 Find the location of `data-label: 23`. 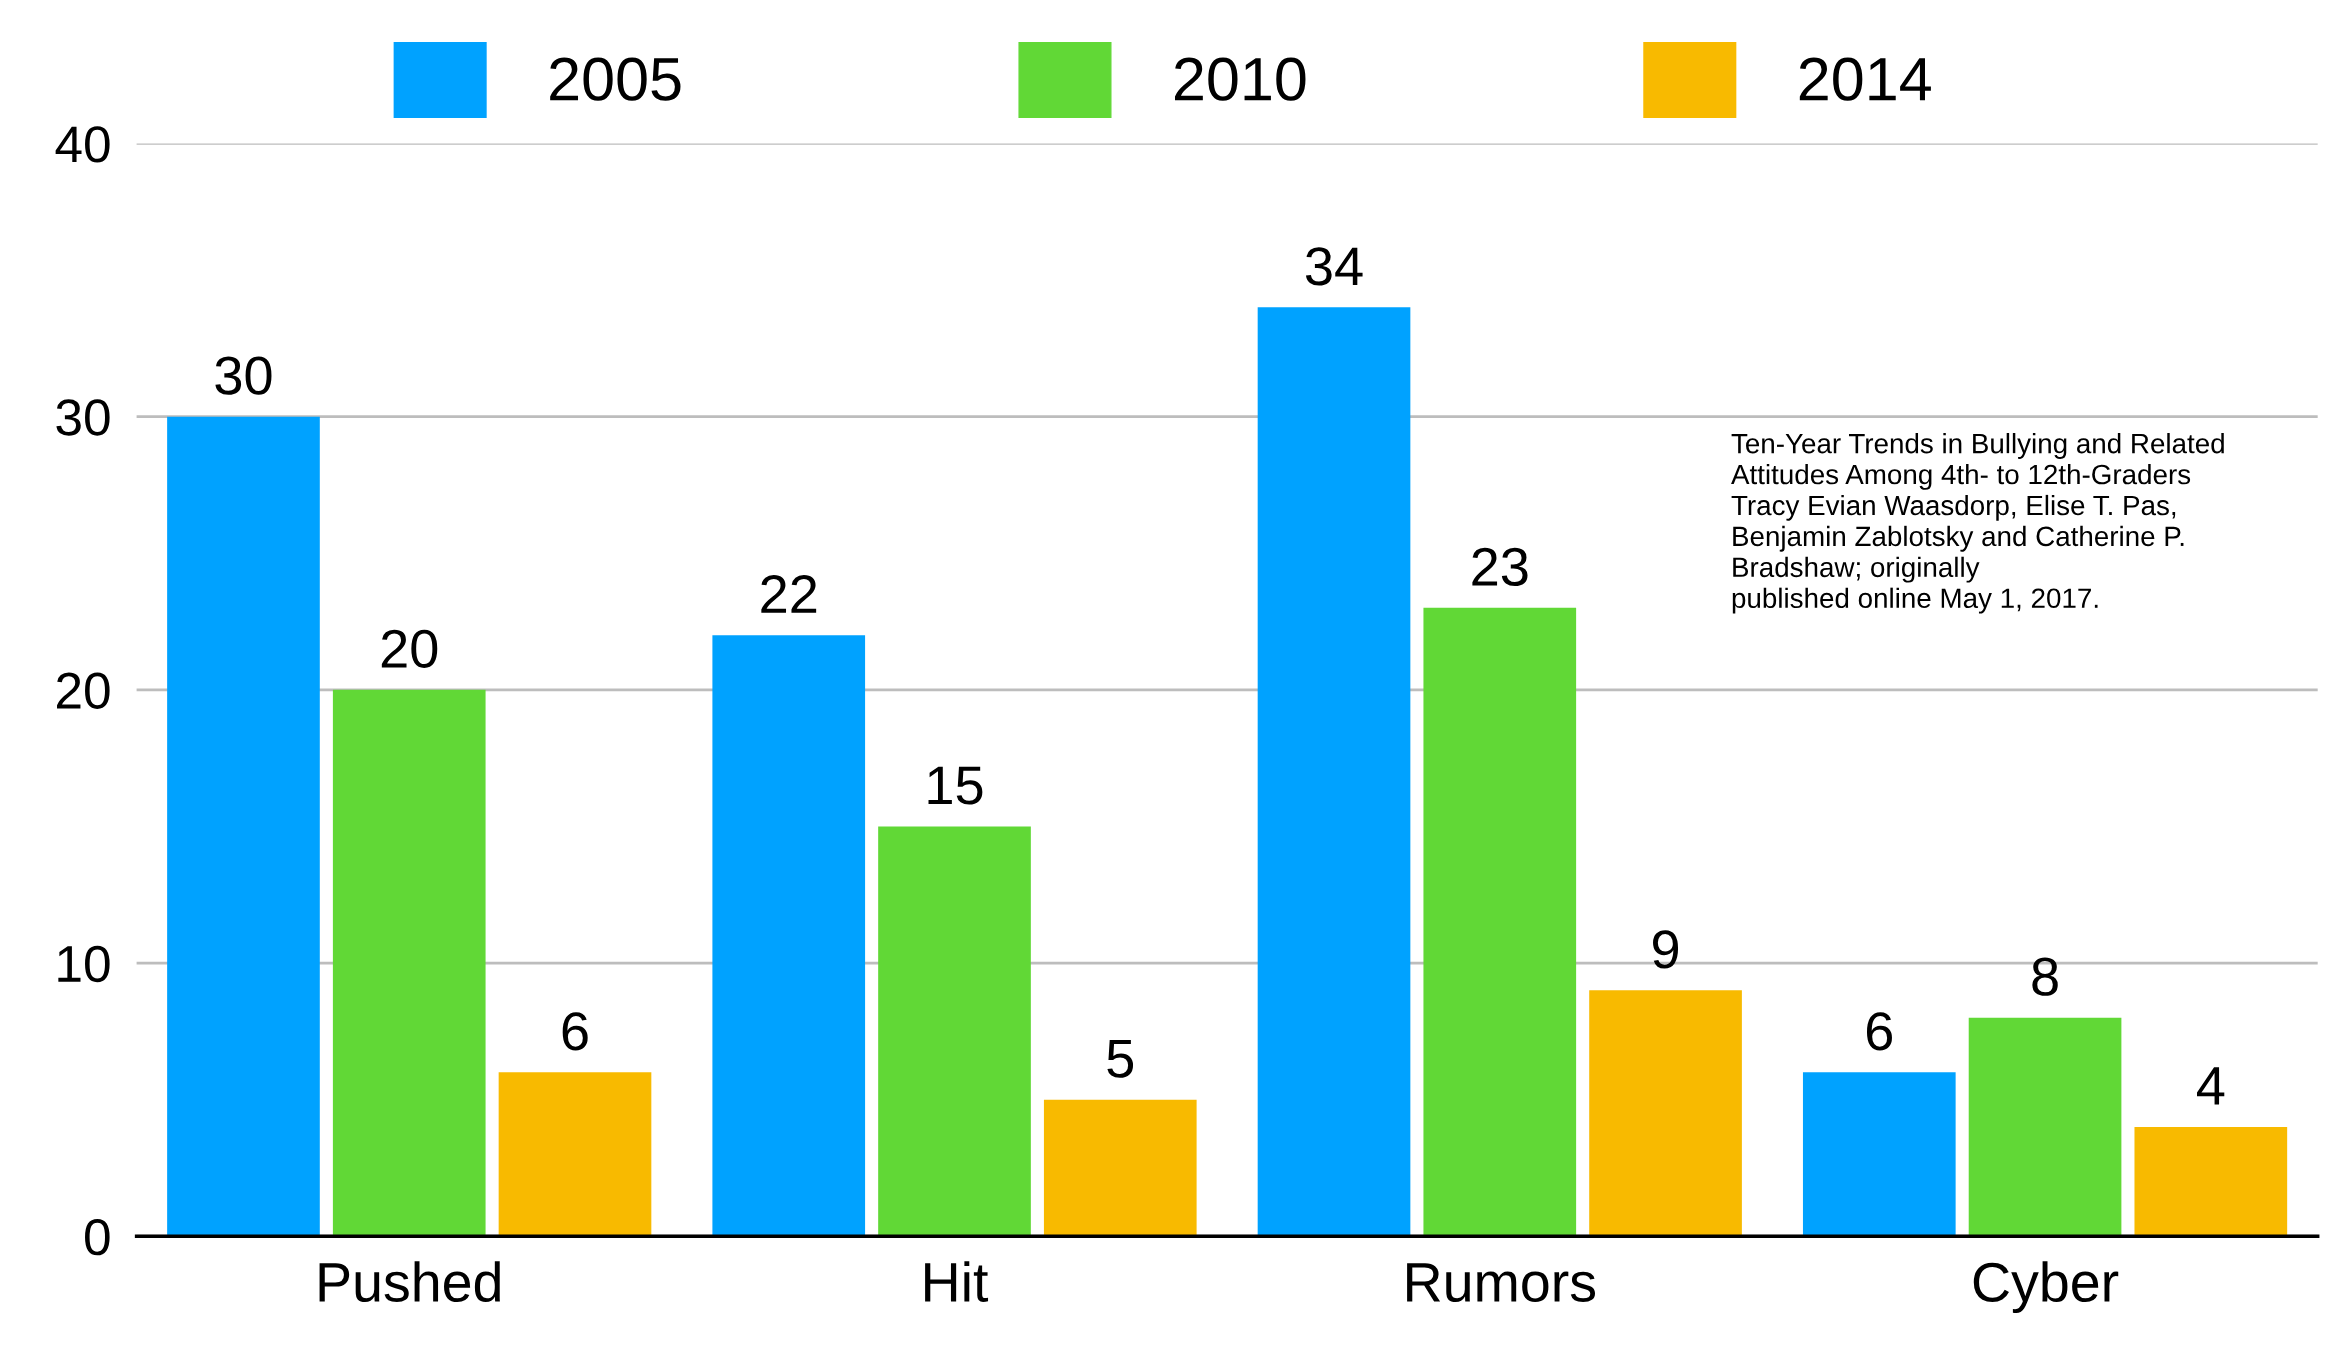

data-label: 23 is located at coordinates (1500, 567).